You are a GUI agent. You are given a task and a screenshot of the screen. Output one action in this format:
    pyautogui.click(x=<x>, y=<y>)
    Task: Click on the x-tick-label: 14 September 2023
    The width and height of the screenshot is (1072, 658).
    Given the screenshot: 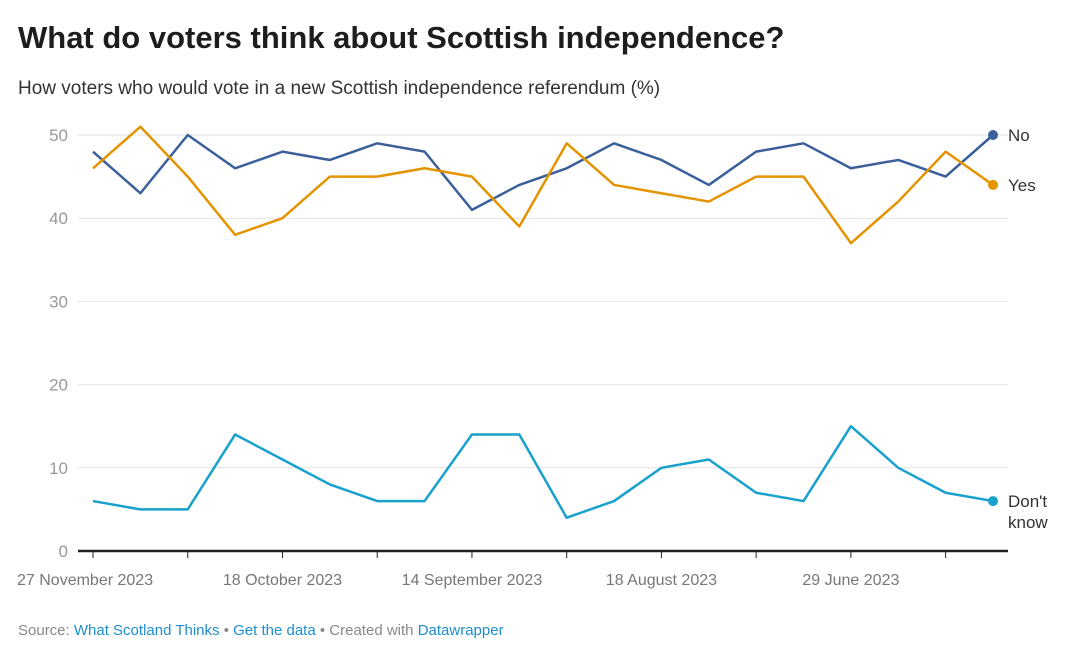 What is the action you would take?
    pyautogui.click(x=472, y=580)
    